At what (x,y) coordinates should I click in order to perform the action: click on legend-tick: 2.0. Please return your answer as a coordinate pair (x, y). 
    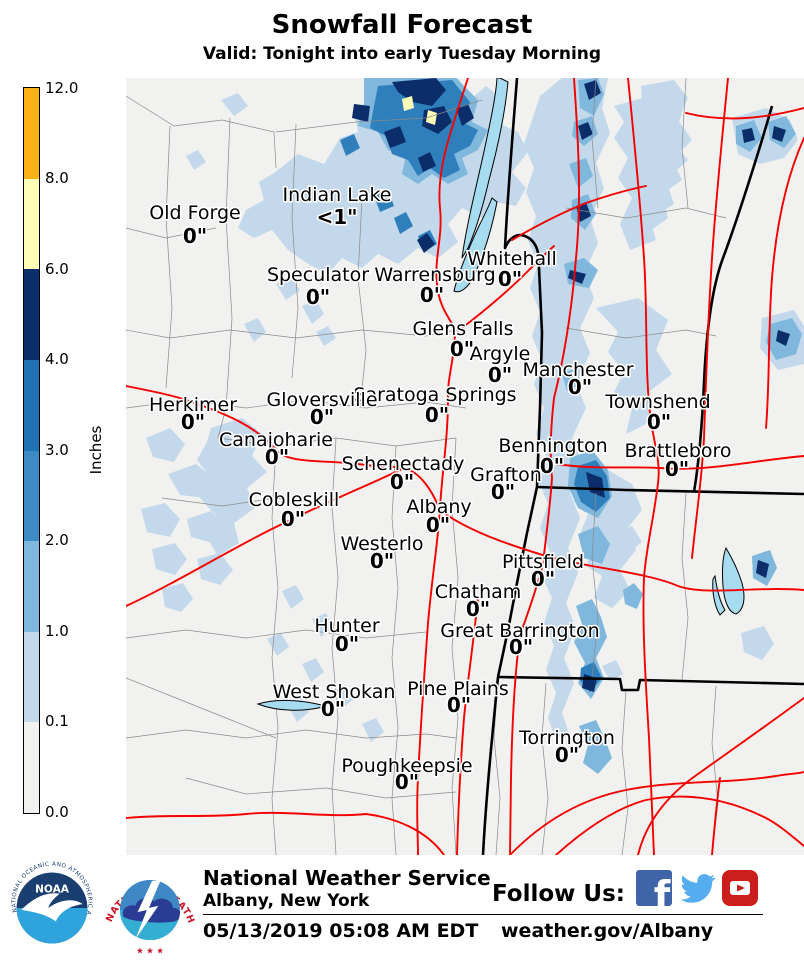
    Looking at the image, I should click on (57, 540).